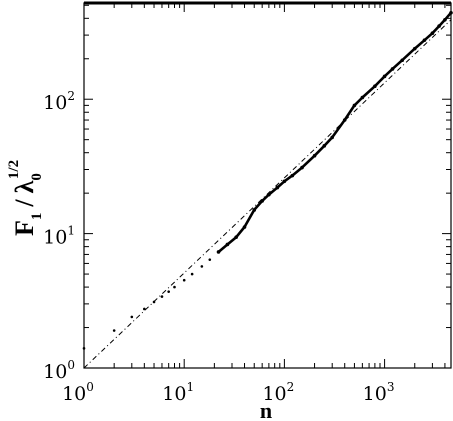 The height and width of the screenshot is (421, 453). I want to click on y-axis-label: F1 / λ0 1/2, so click(25, 198).